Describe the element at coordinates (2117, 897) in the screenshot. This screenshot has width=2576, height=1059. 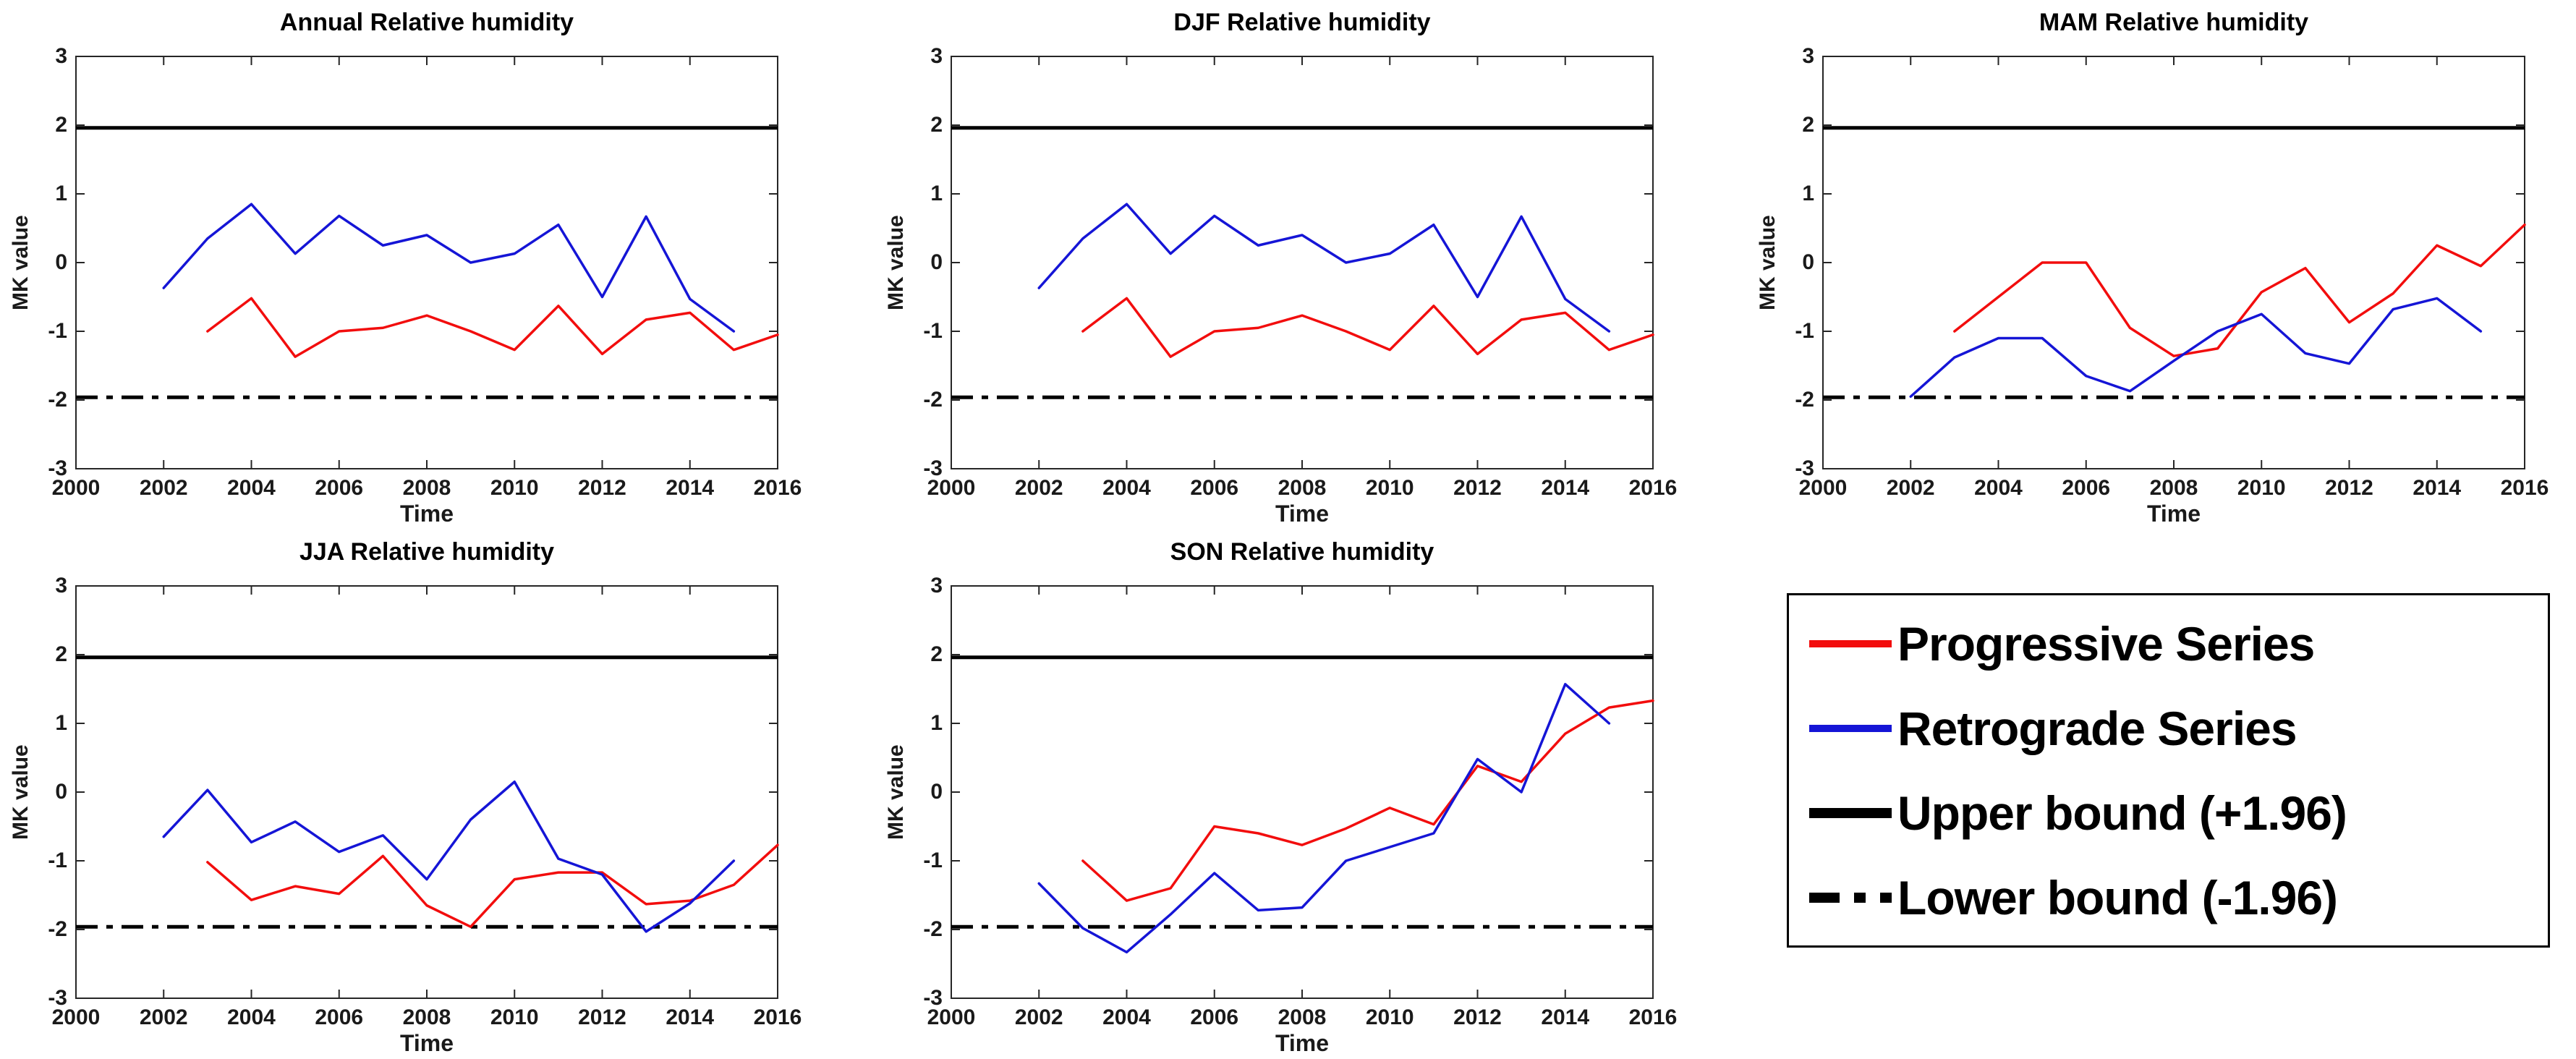
I see `legend-item-label: Lower bound (-1.96)` at that location.